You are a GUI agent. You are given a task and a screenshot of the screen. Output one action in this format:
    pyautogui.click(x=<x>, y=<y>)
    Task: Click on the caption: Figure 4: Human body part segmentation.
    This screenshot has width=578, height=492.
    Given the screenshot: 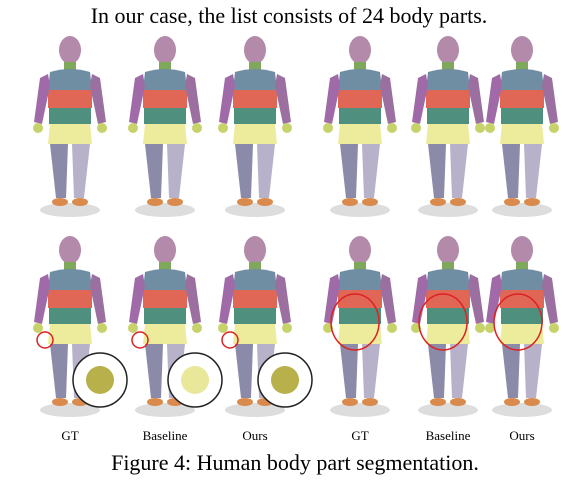 What is the action you would take?
    pyautogui.click(x=295, y=462)
    